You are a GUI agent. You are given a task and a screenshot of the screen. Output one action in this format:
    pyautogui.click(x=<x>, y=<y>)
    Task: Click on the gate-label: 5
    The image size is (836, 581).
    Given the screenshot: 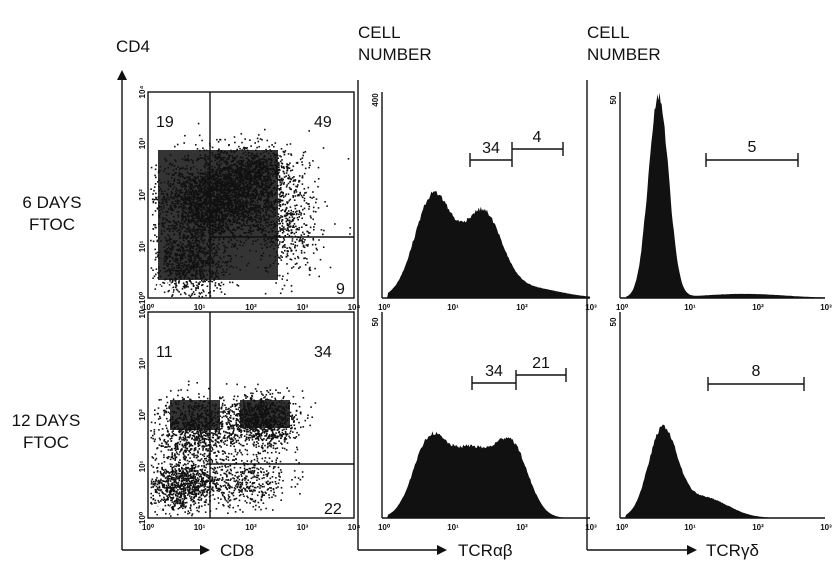 What is the action you would take?
    pyautogui.click(x=752, y=147)
    